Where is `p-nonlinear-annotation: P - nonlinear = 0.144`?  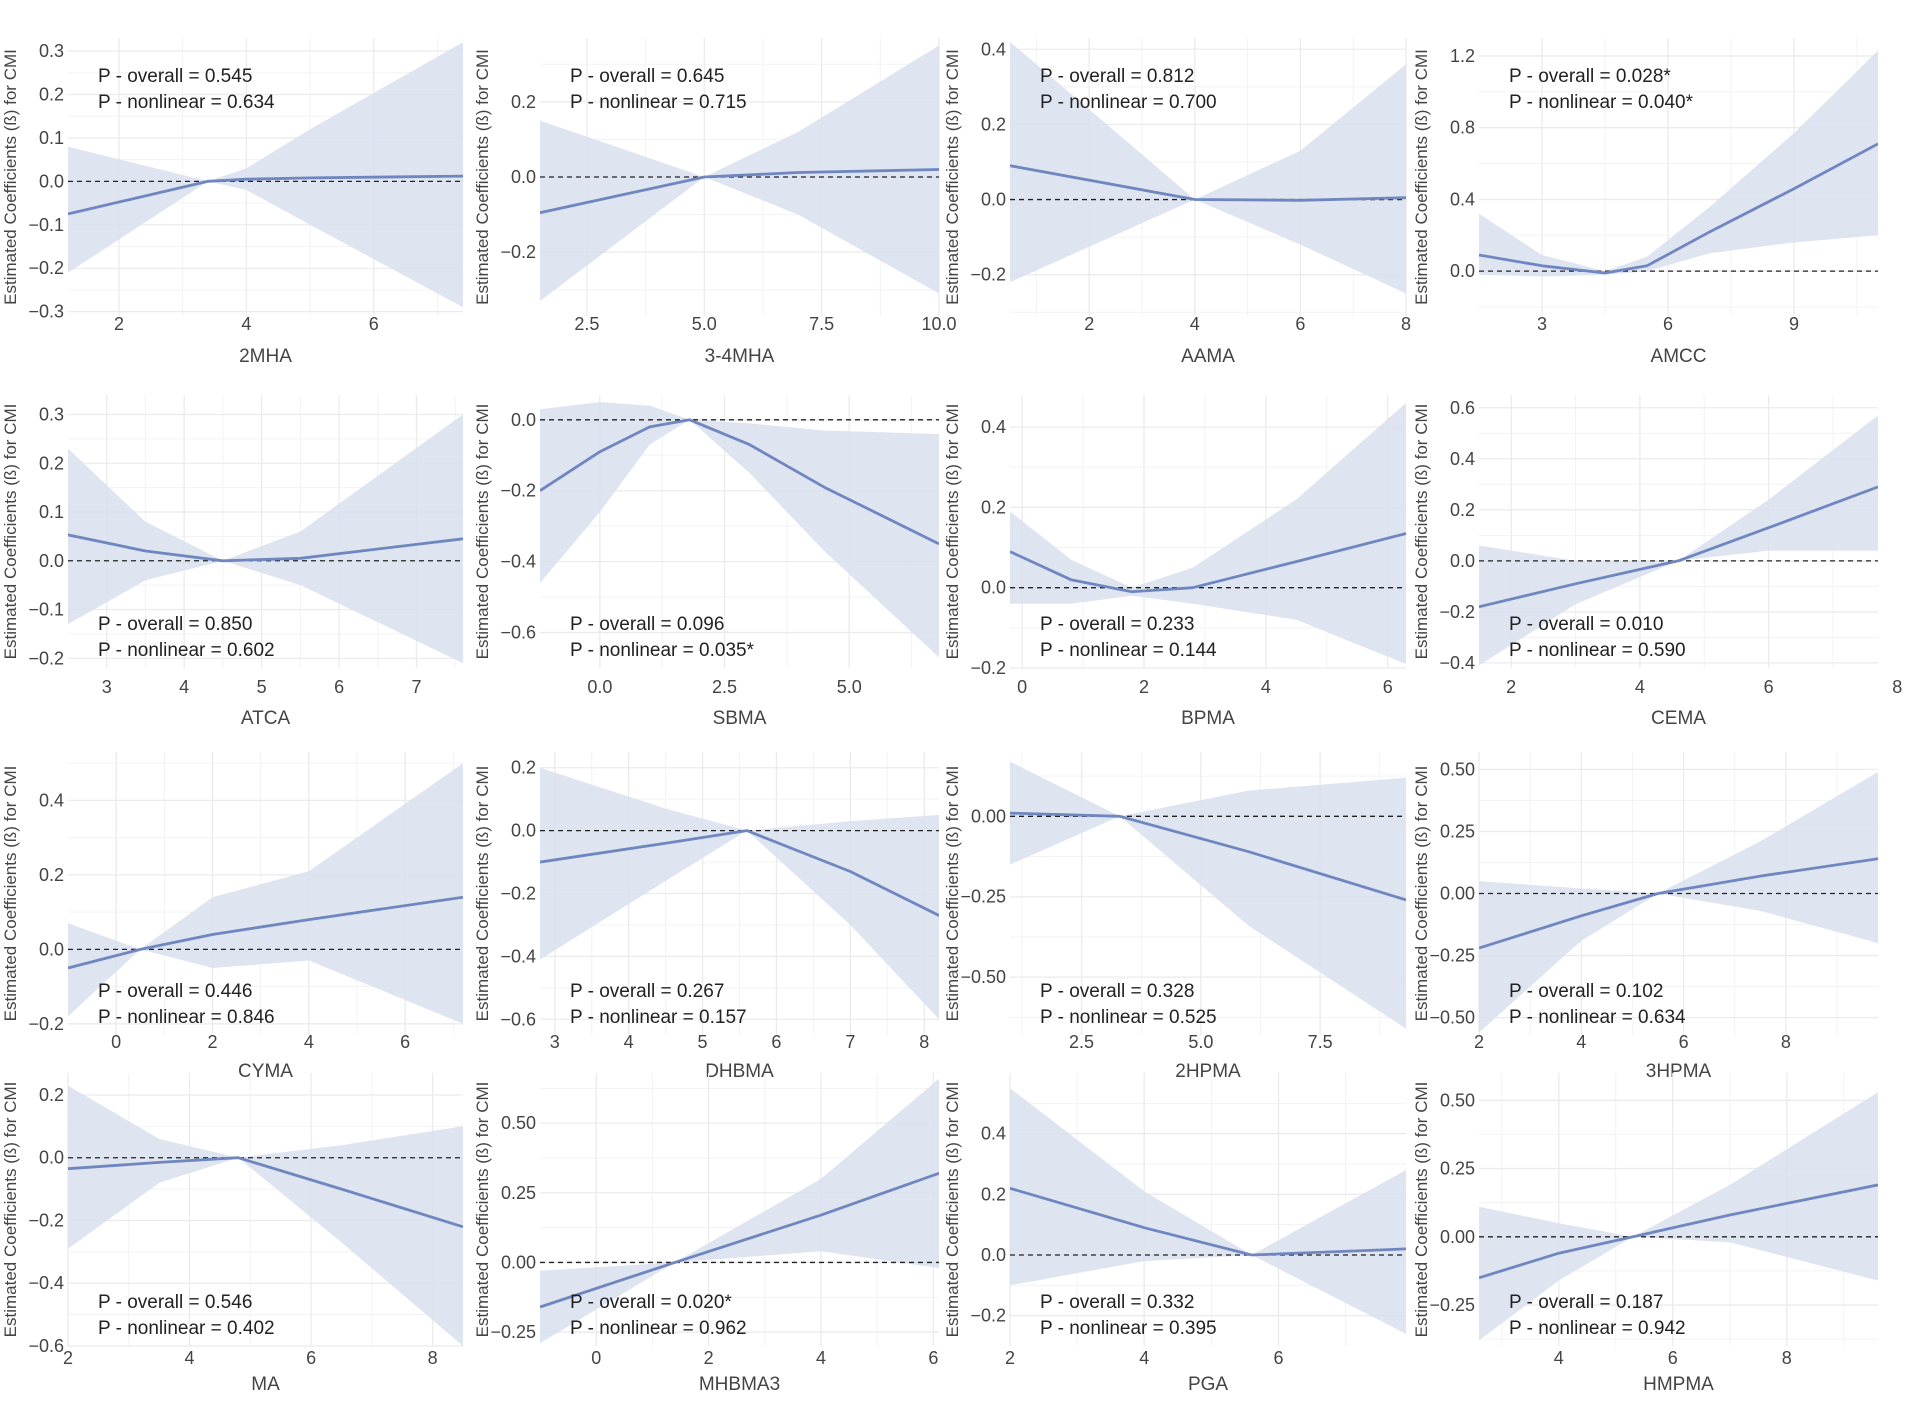
p-nonlinear-annotation: P - nonlinear = 0.144 is located at coordinates (1128, 650).